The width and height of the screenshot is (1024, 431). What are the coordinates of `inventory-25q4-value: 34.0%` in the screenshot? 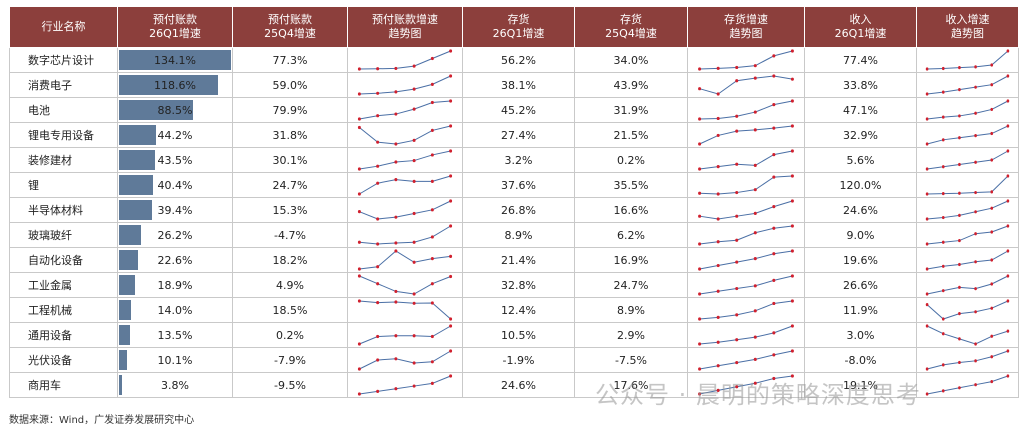 It's located at (631, 60).